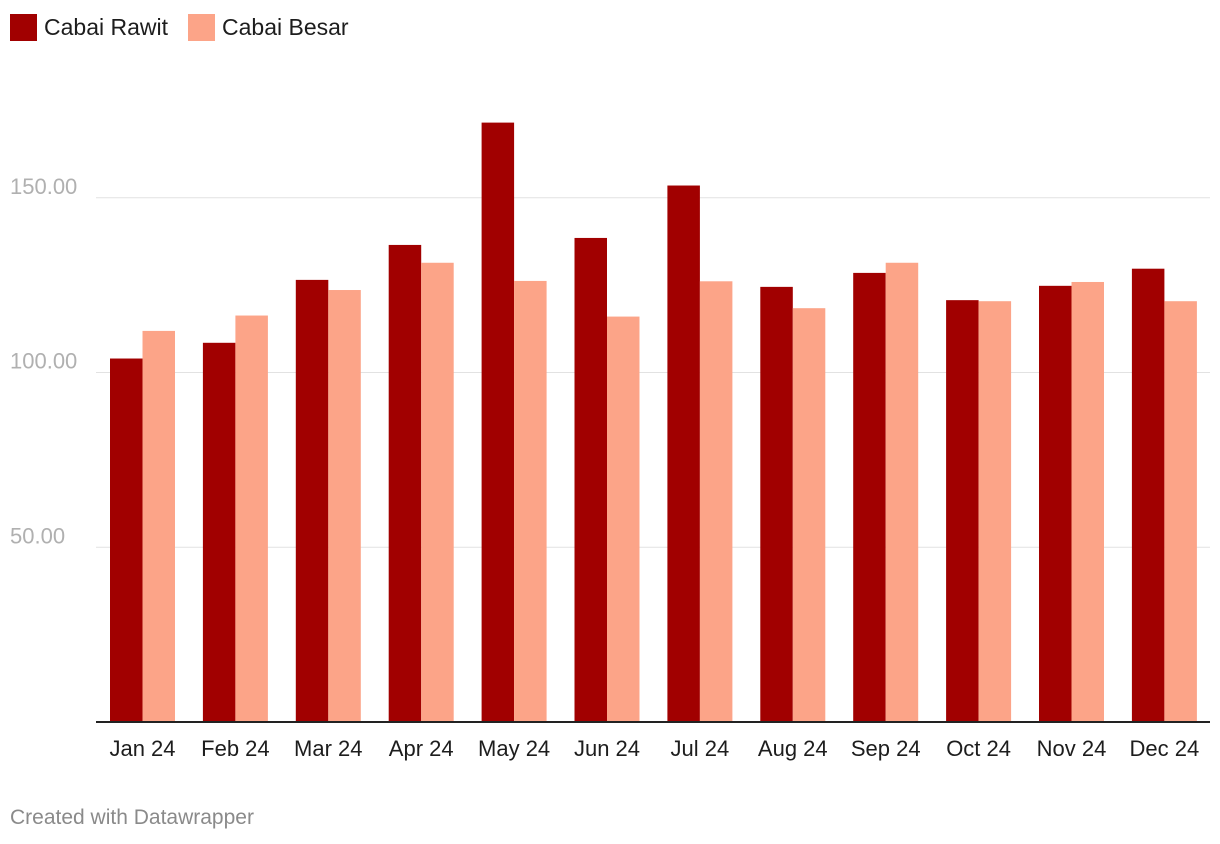 Image resolution: width=1220 pixels, height=844 pixels. What do you see at coordinates (328, 748) in the screenshot?
I see `x-tick-label: Mar 24` at bounding box center [328, 748].